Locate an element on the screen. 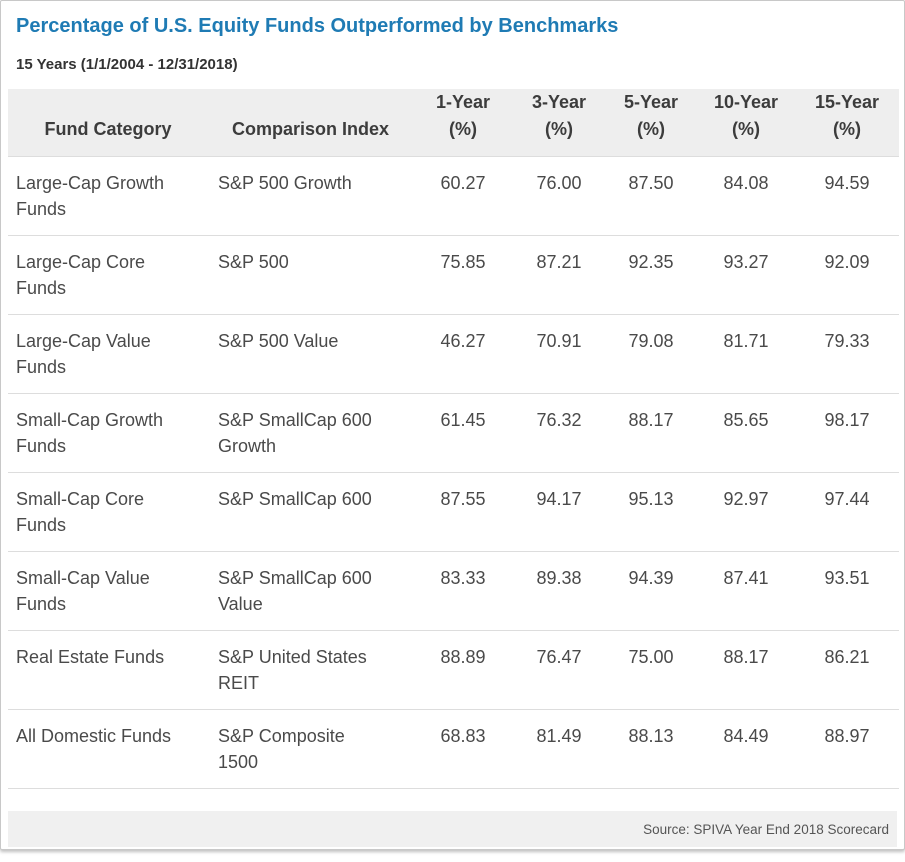  value-cell: 94.17 is located at coordinates (559, 499).